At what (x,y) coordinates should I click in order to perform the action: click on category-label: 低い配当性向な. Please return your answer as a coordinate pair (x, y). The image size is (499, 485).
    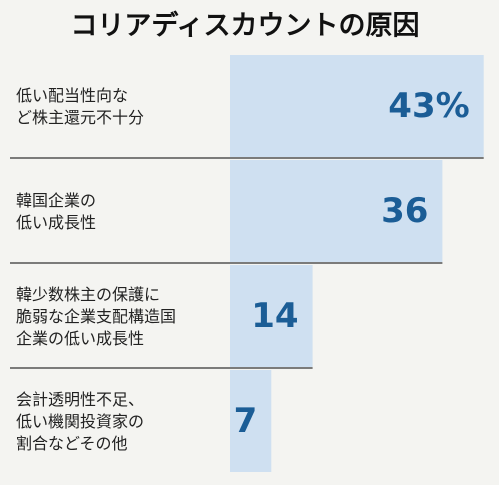
    Looking at the image, I should click on (72, 95).